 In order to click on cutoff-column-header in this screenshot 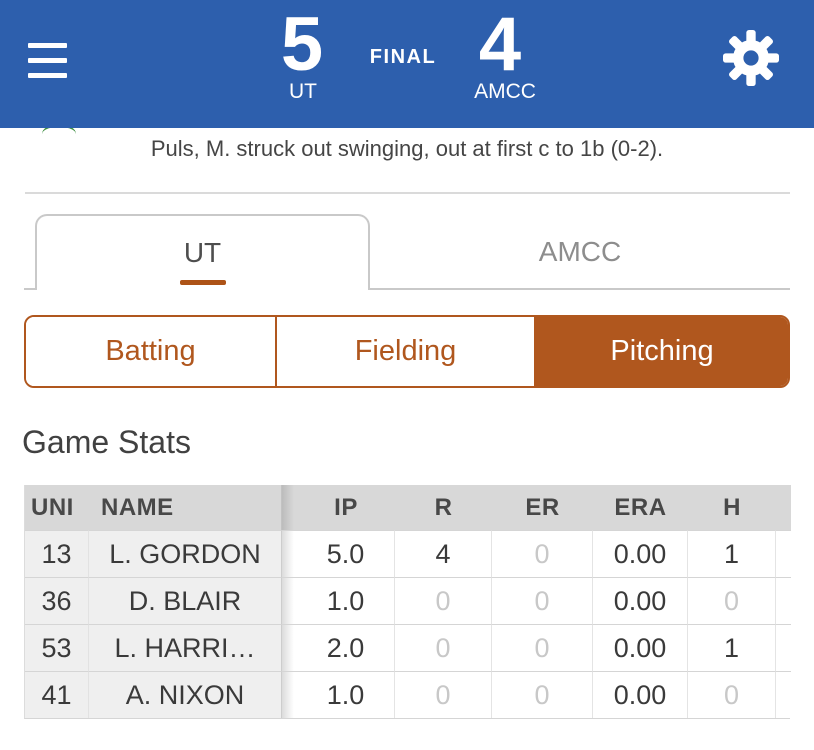, I will do `click(783, 507)`.